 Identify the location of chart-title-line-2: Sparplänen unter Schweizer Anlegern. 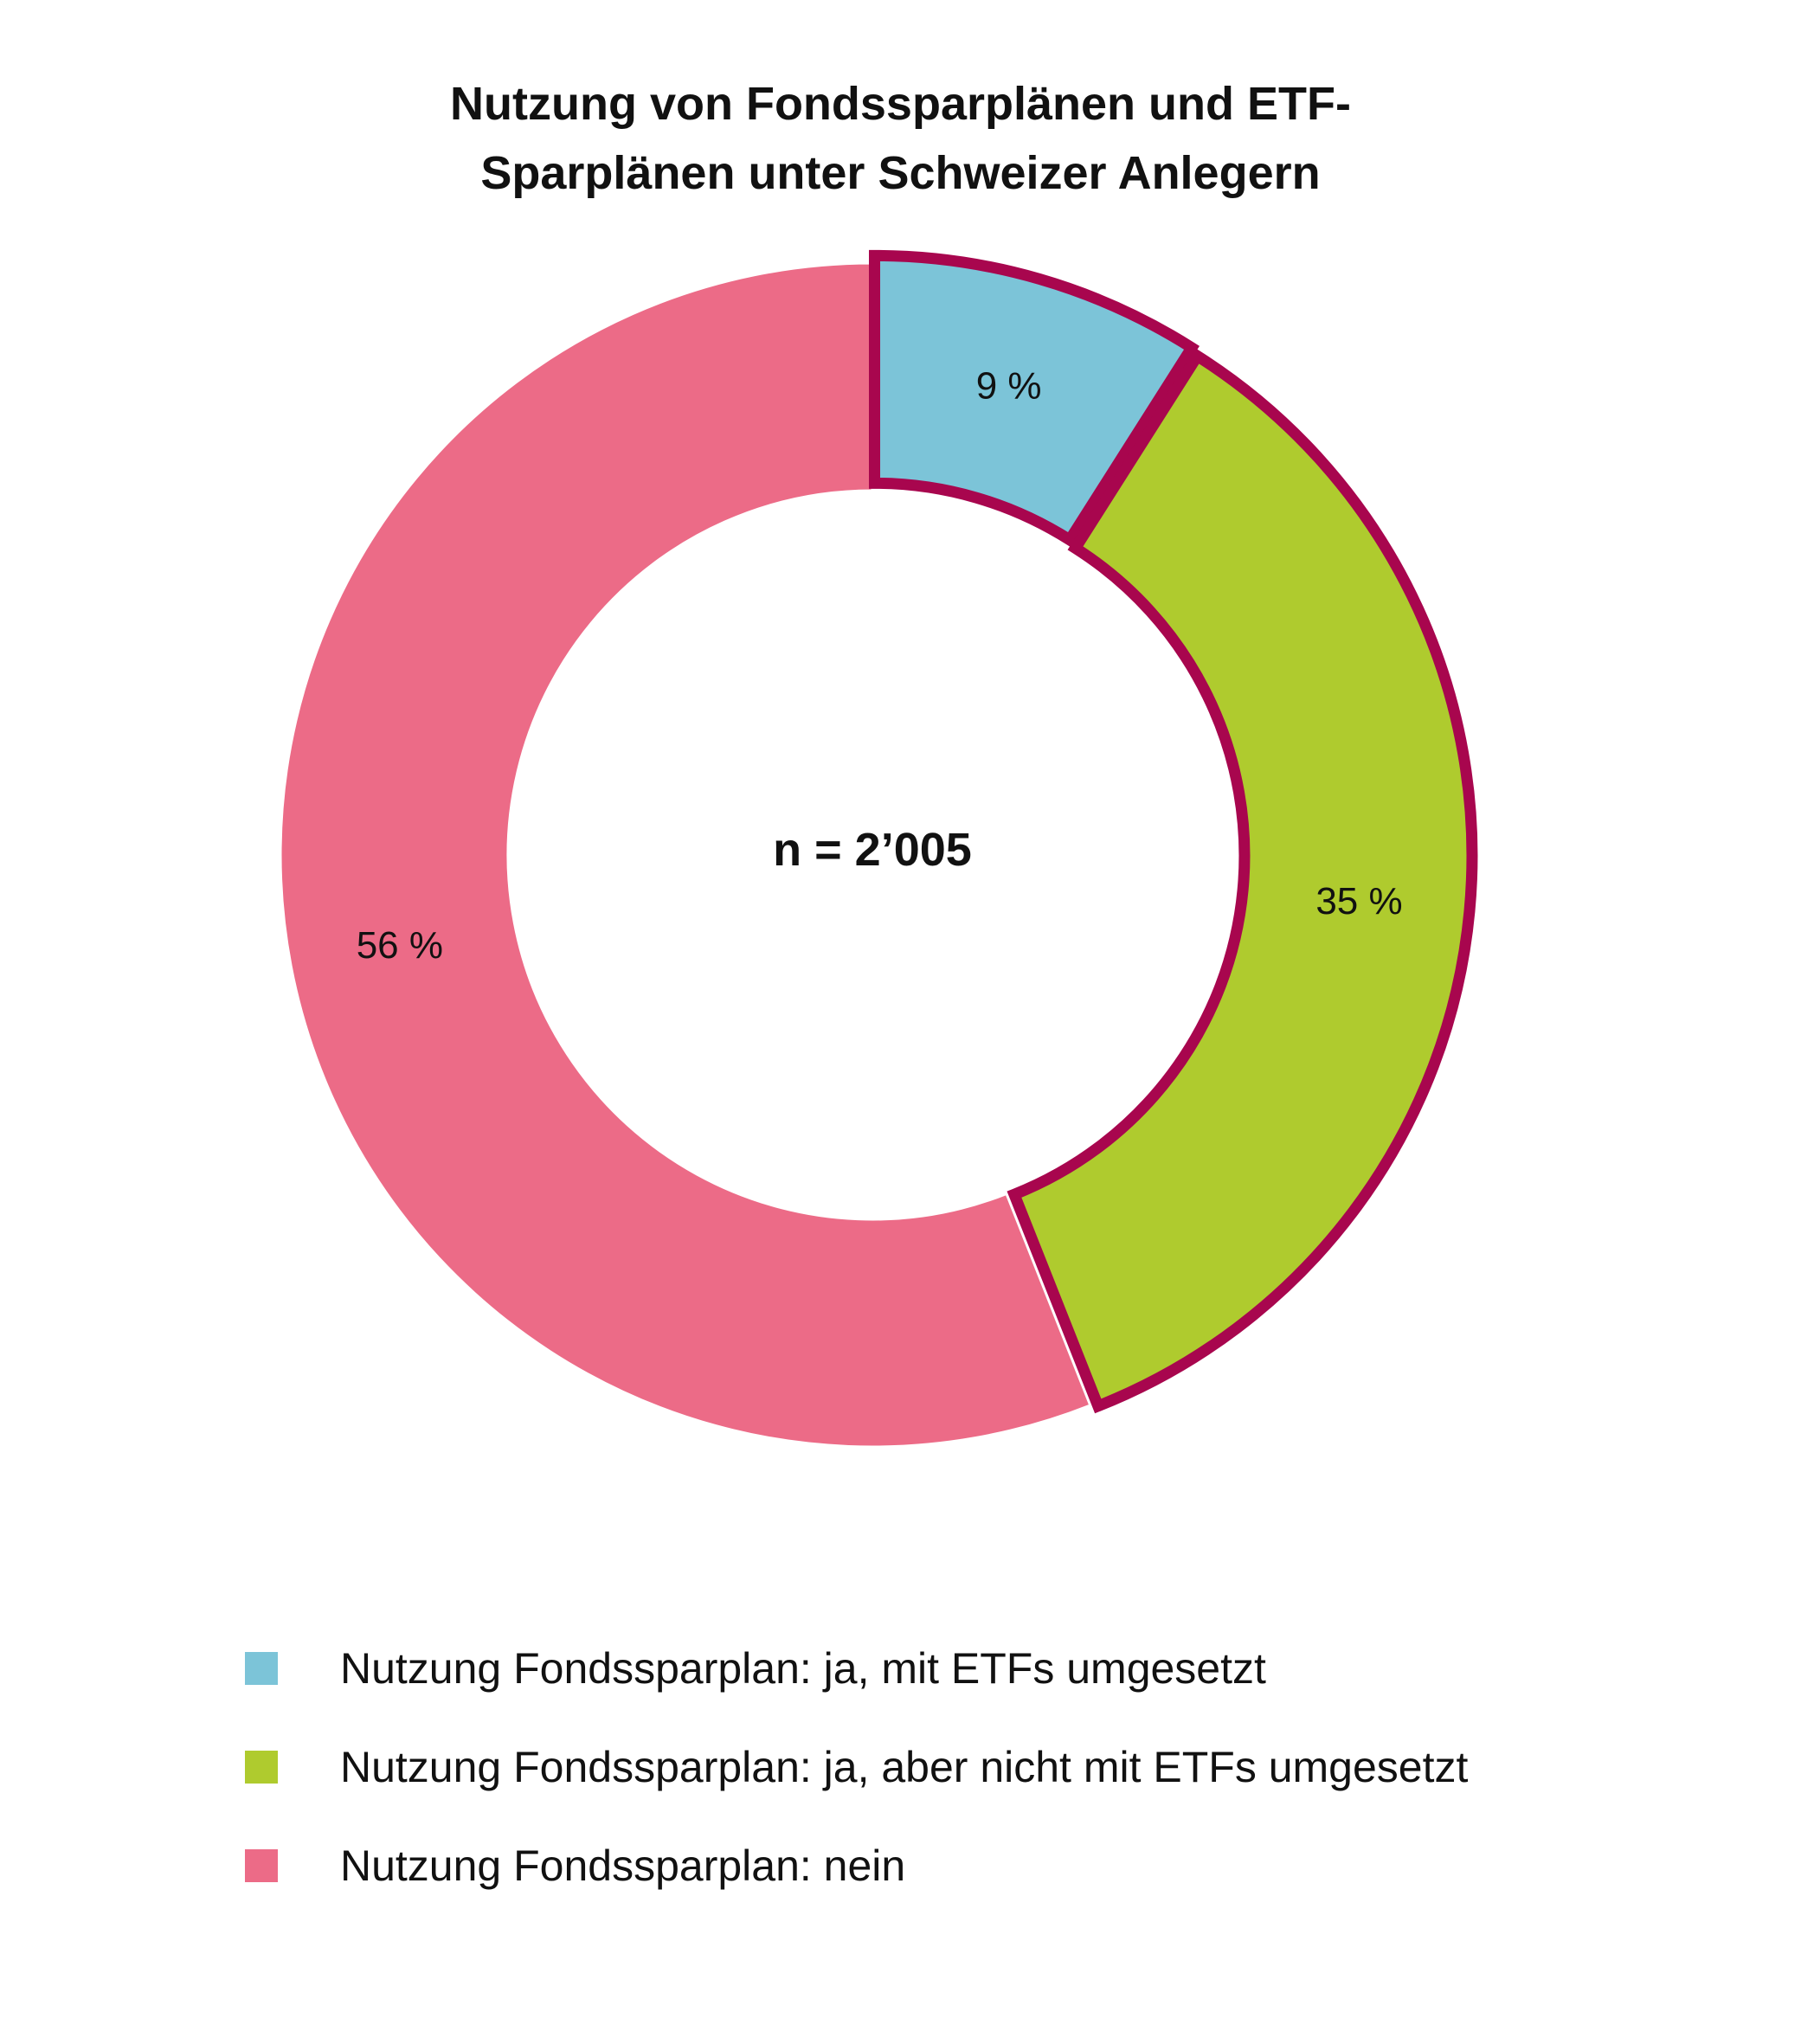
(900, 173).